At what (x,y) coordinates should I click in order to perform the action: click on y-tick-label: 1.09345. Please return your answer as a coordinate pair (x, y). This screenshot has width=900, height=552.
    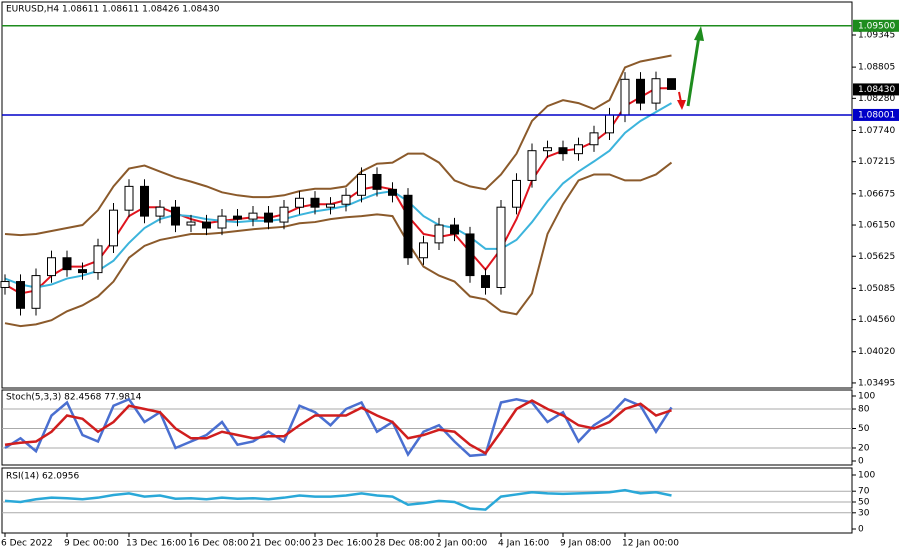
    Looking at the image, I should click on (876, 36).